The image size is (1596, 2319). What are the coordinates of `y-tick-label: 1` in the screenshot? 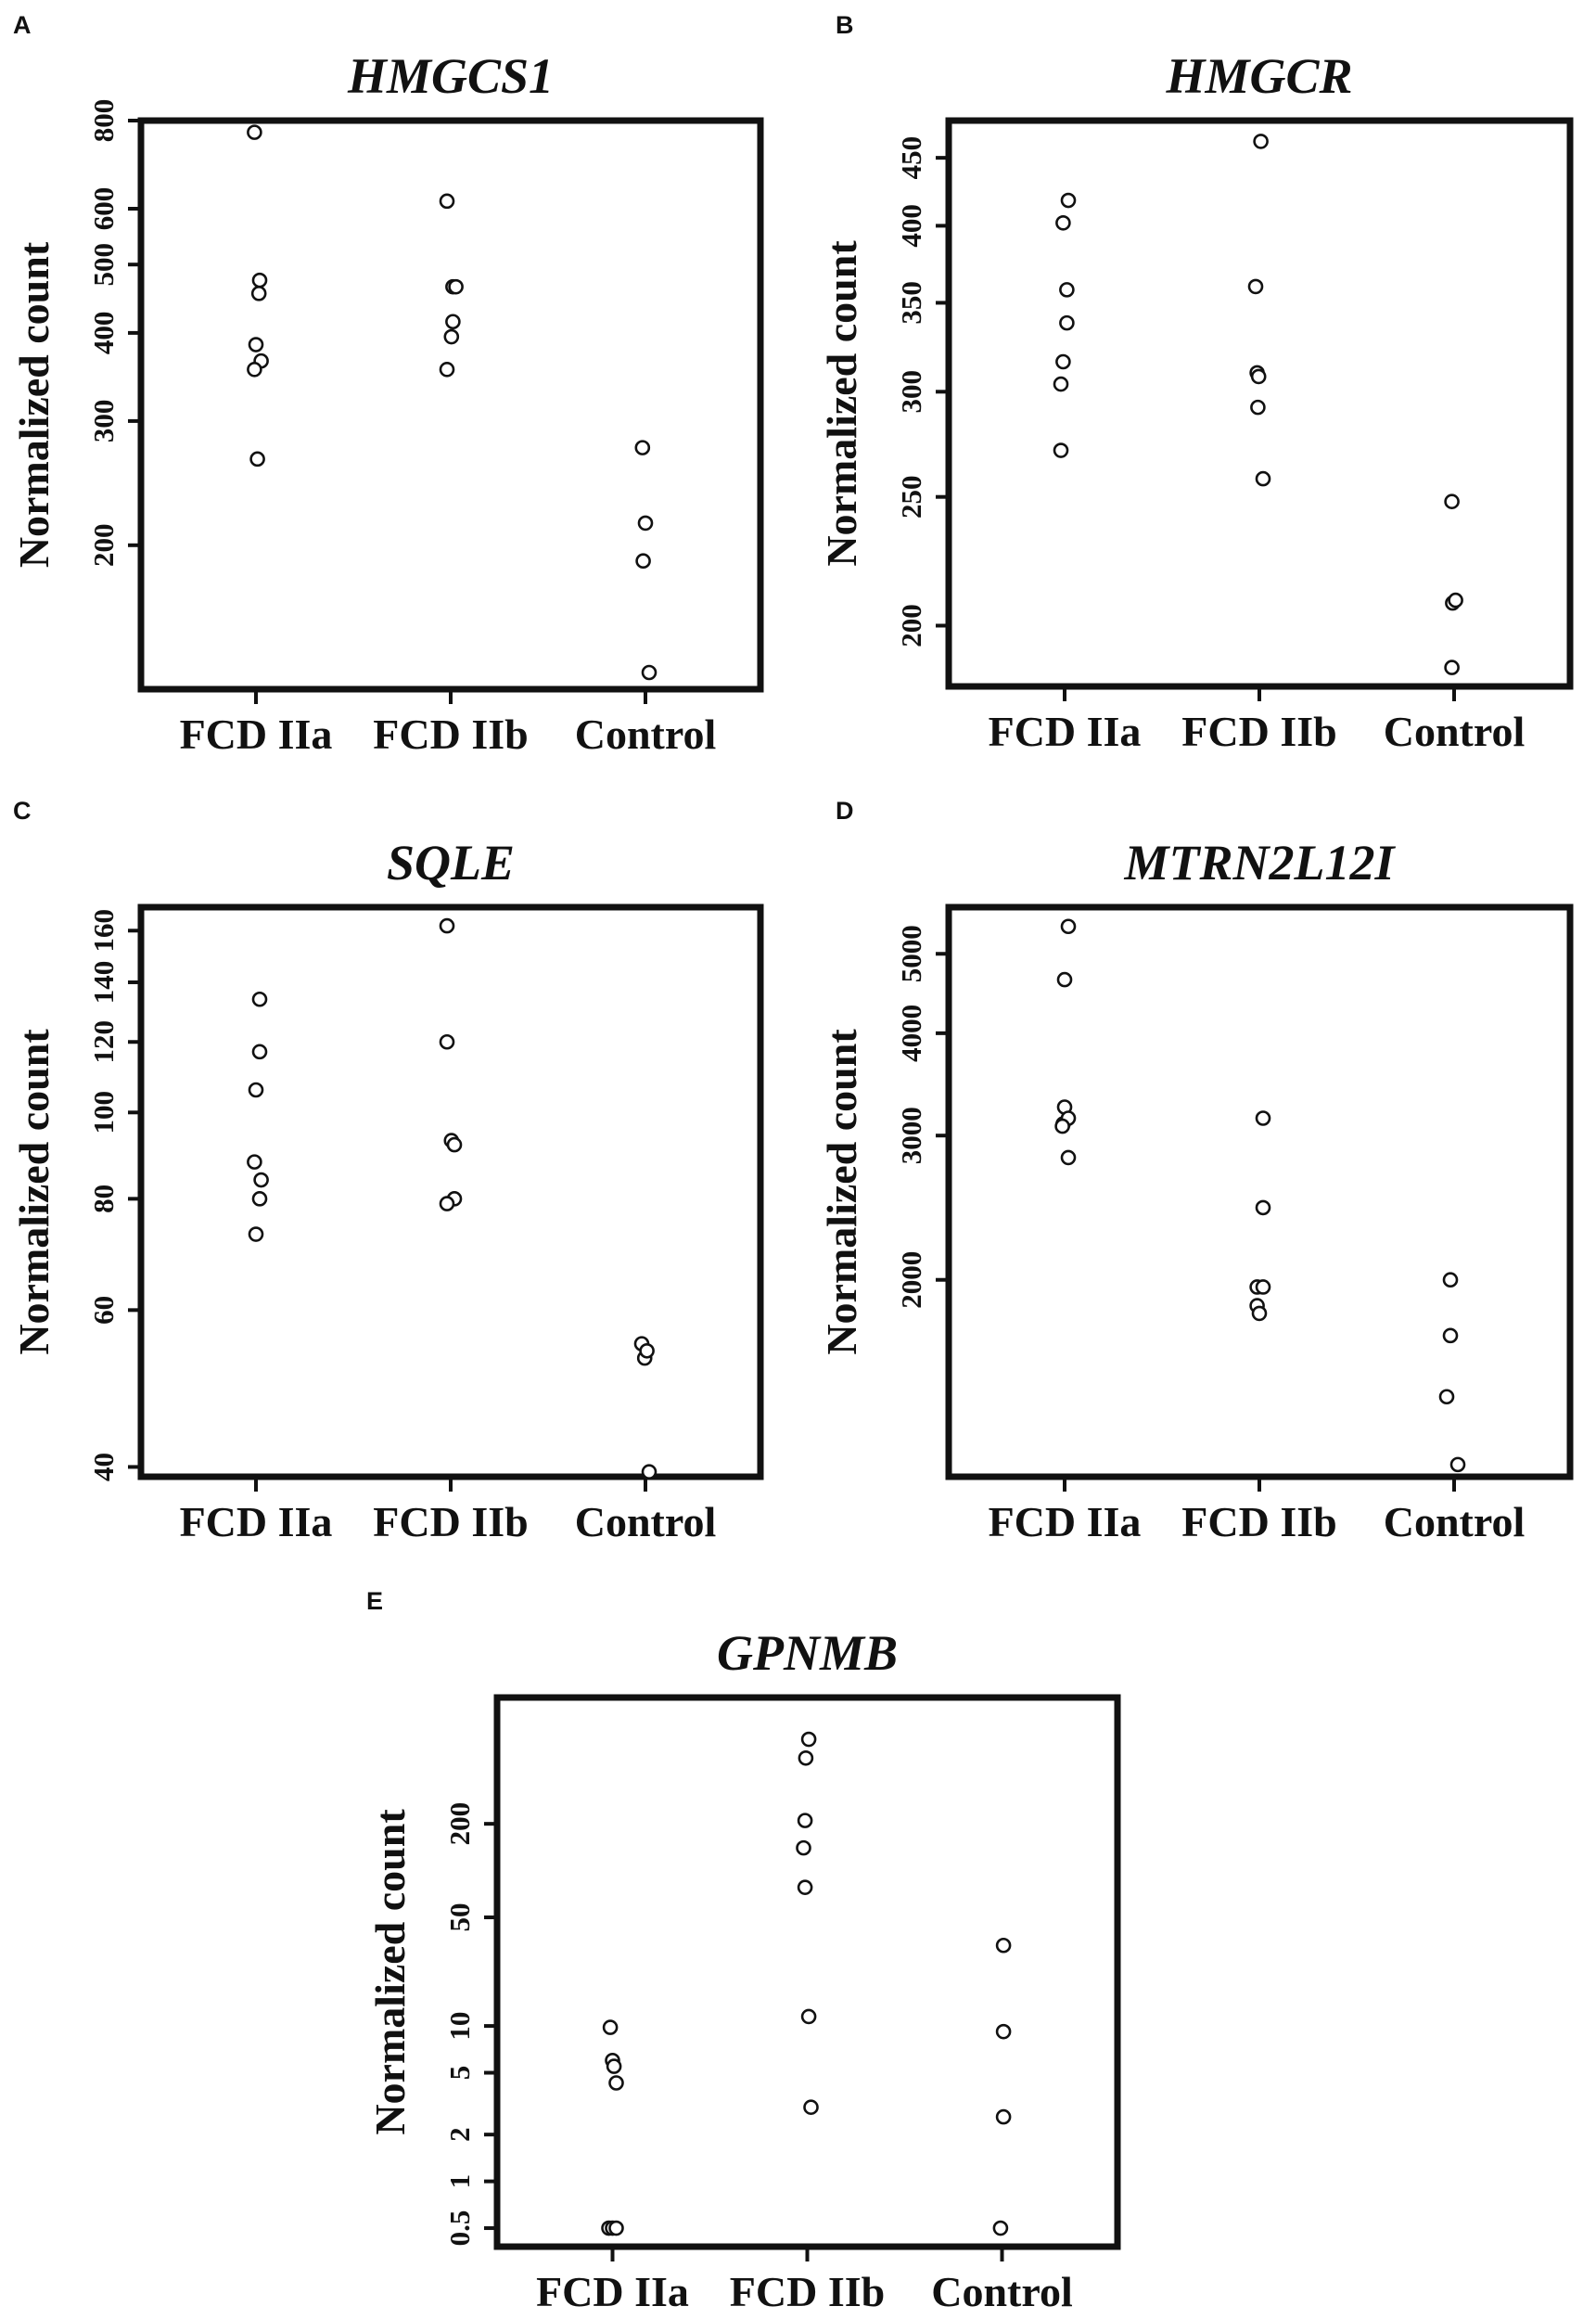 It's located at (459, 2181).